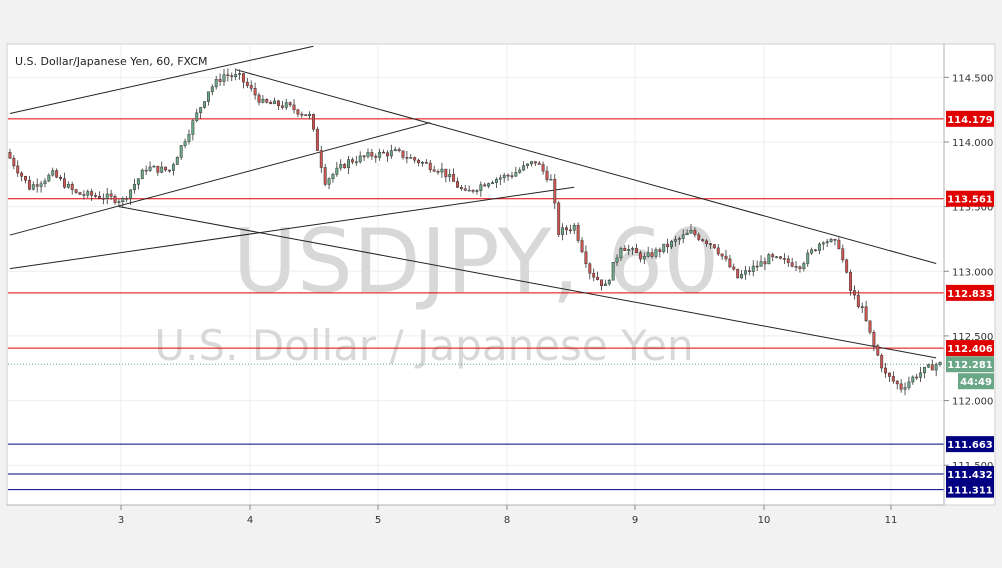 The image size is (1002, 568). Describe the element at coordinates (970, 364) in the screenshot. I see `current-price-tag-box` at that location.